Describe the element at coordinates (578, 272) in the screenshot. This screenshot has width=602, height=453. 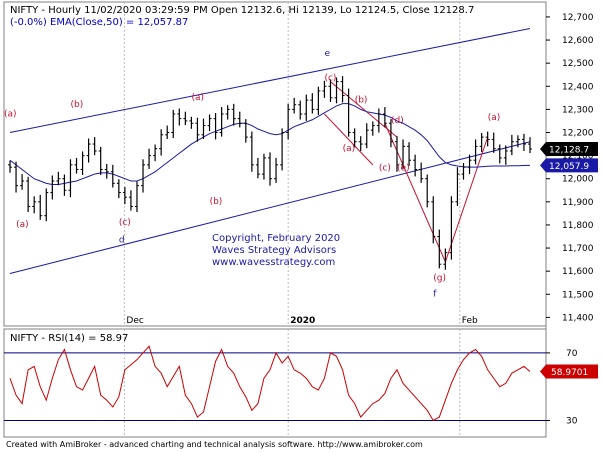
I see `price-tick-label: 11,600` at that location.